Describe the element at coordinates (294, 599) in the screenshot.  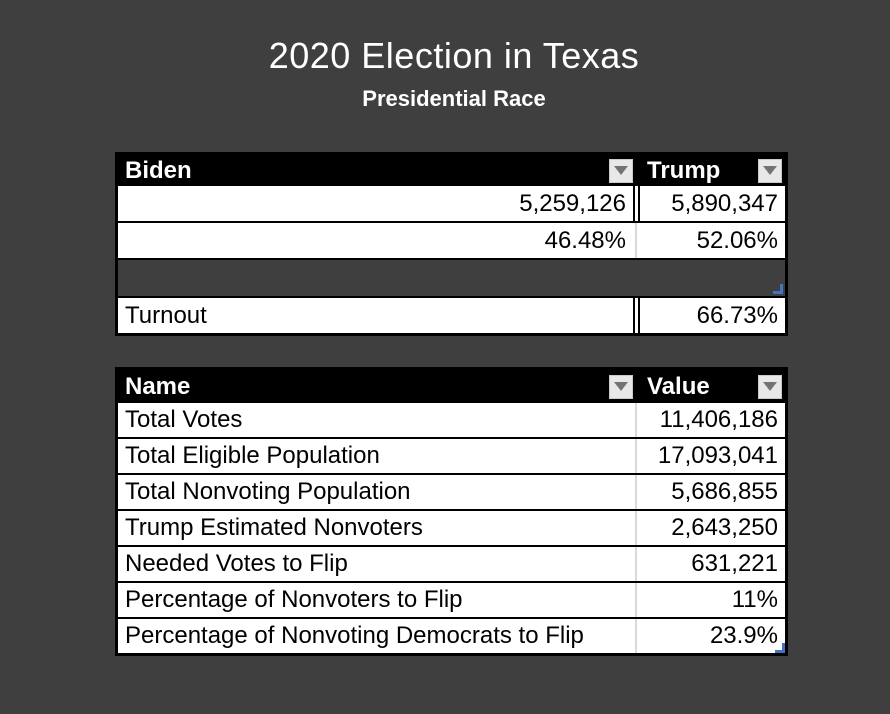
I see `cell-name: Percentage of Nonvoters to Flip` at that location.